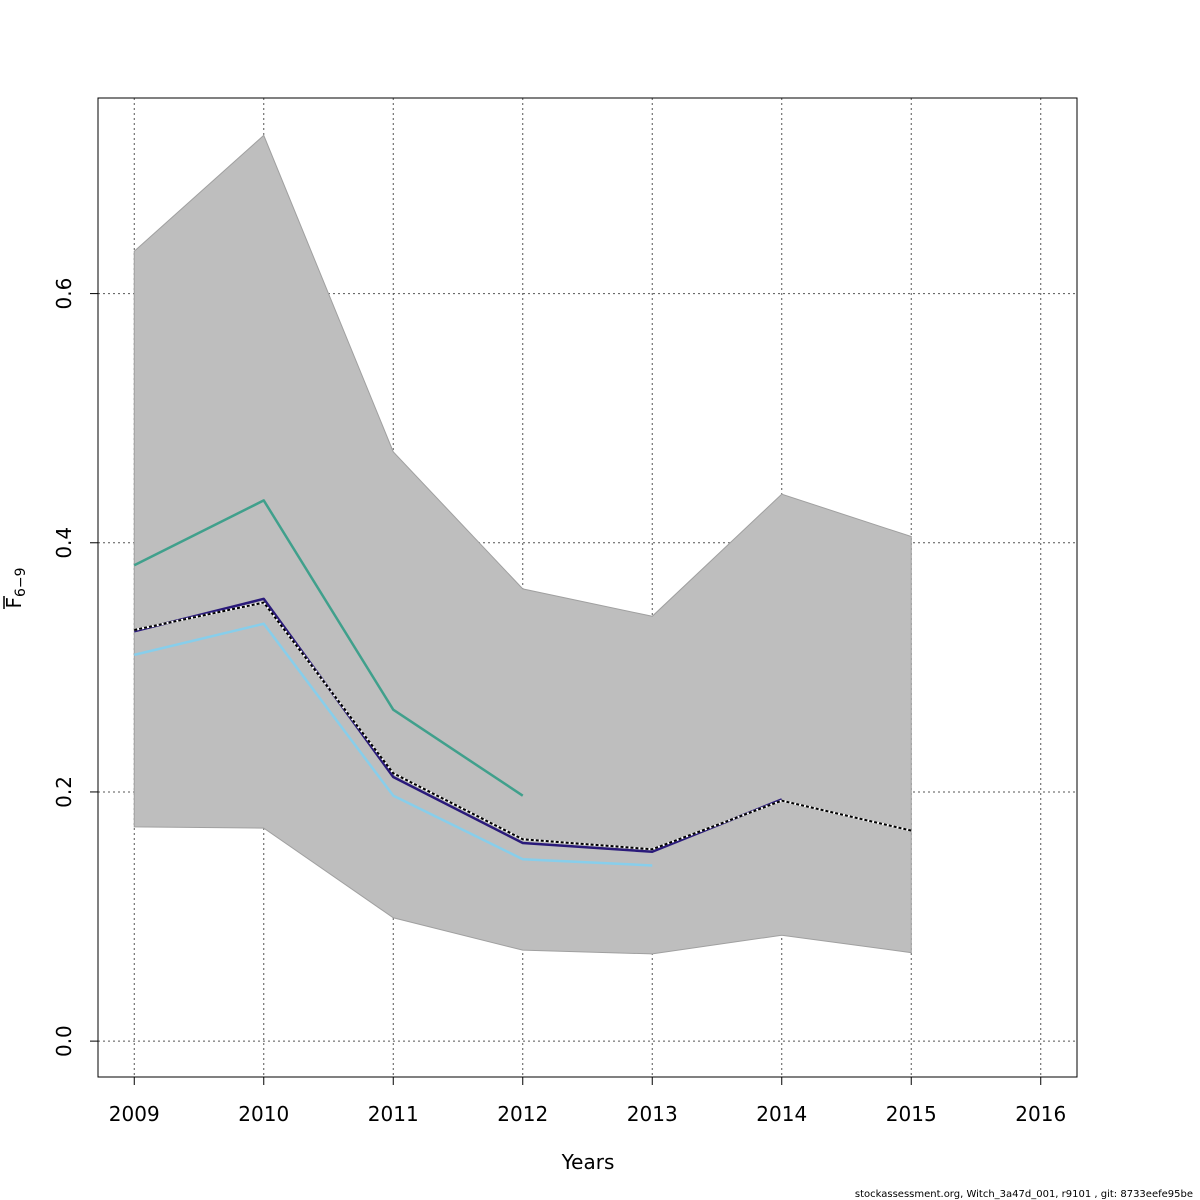  What do you see at coordinates (64, 294) in the screenshot?
I see `y-tick-label: 0.6` at bounding box center [64, 294].